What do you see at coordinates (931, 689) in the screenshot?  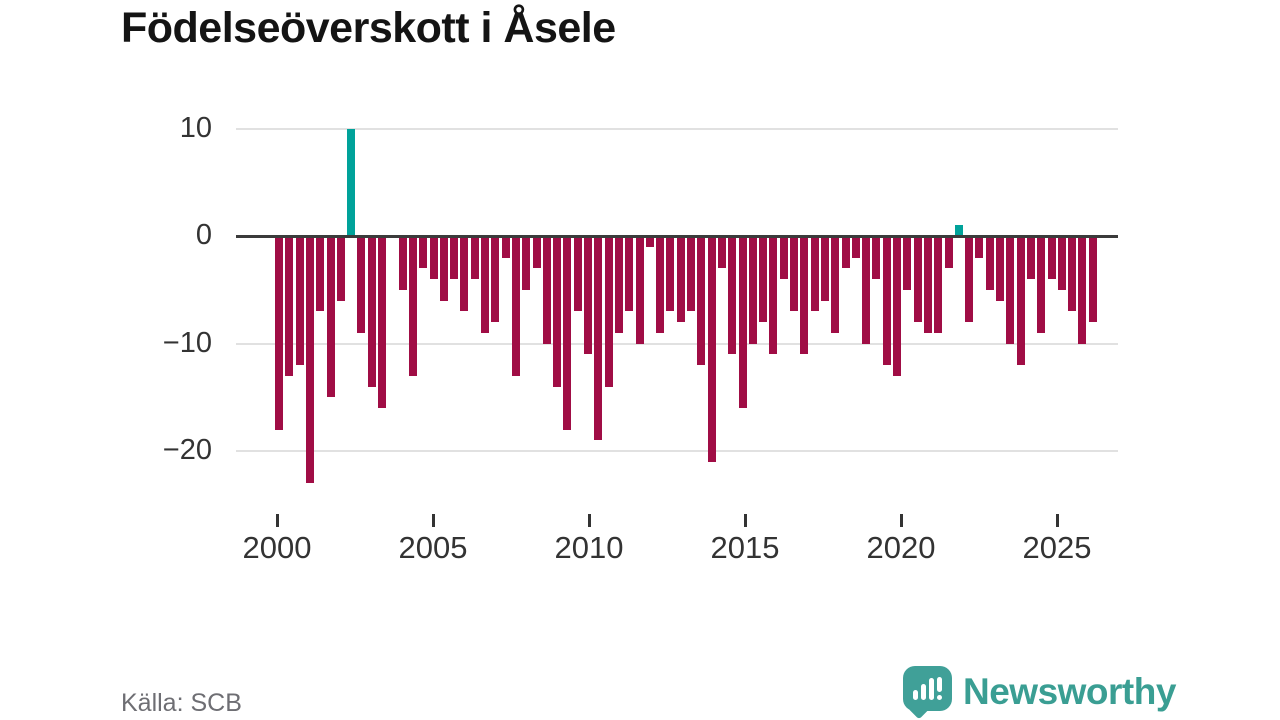 I see `logo-bar-tall` at bounding box center [931, 689].